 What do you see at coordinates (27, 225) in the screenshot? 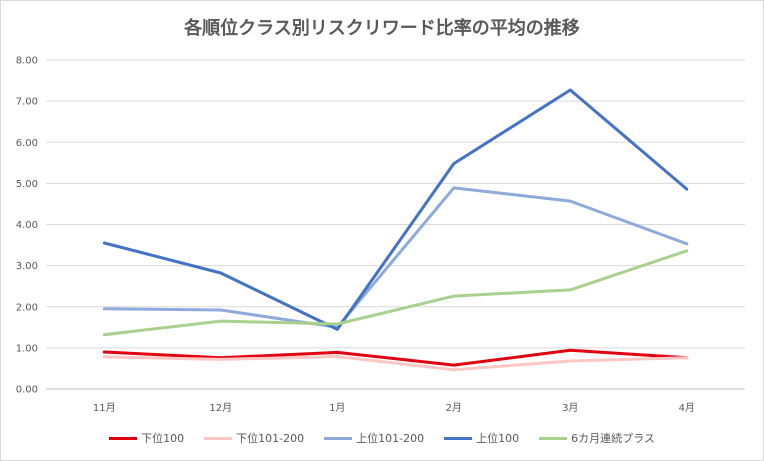
I see `y-tick-label: 4.00` at bounding box center [27, 225].